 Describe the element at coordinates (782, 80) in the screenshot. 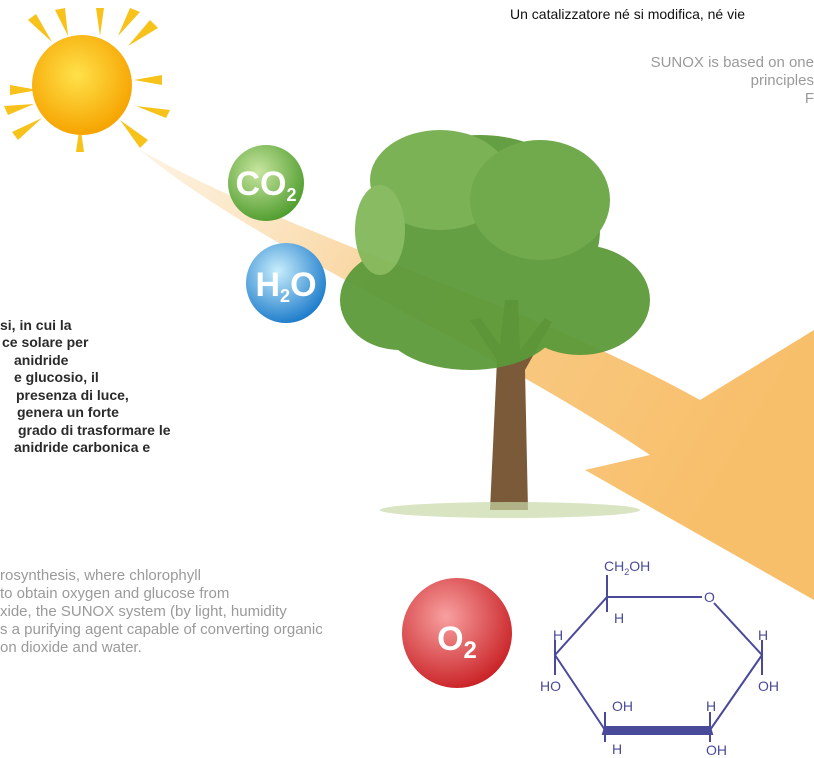

I see `header-line: principles` at that location.